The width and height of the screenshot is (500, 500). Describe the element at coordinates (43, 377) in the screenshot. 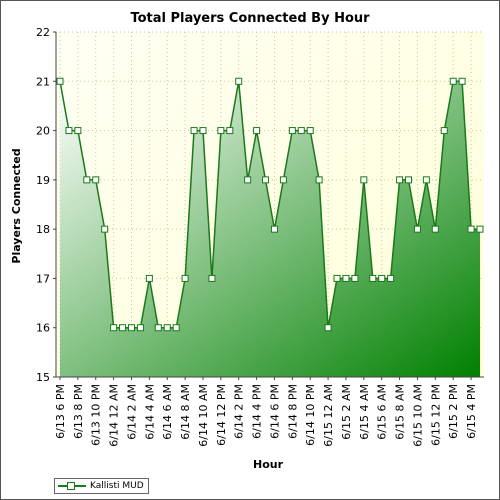

I see `y-tick-label: 15` at that location.